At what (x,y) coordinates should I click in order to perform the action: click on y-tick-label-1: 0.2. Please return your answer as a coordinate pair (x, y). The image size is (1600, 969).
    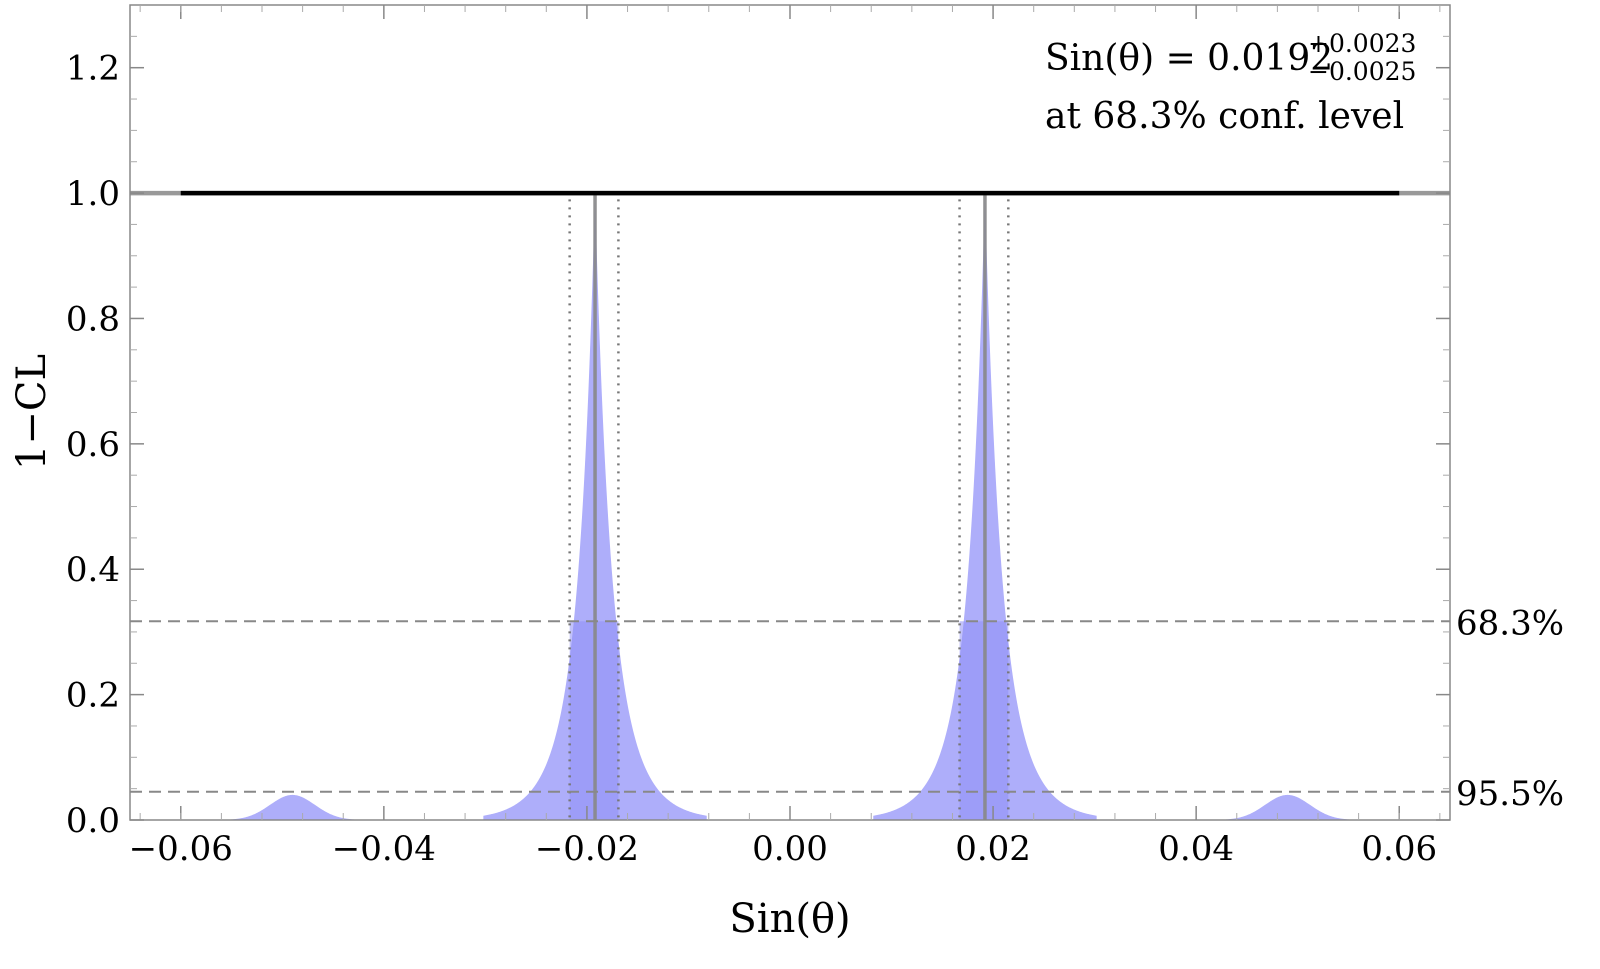
    Looking at the image, I should click on (93, 696).